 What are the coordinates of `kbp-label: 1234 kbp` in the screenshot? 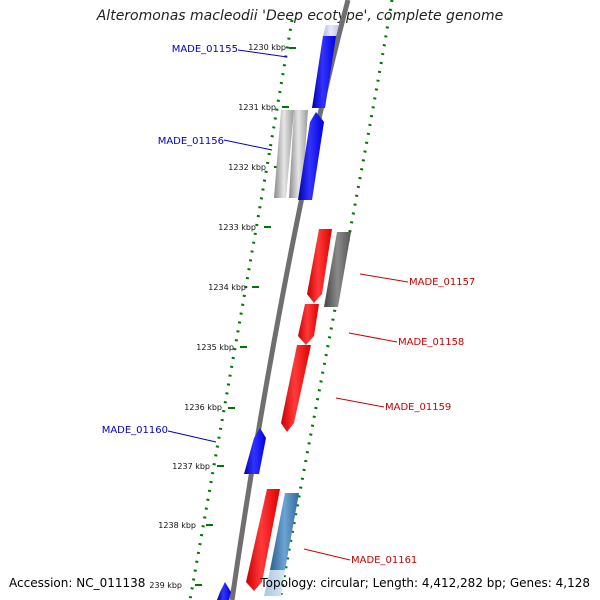 It's located at (227, 287).